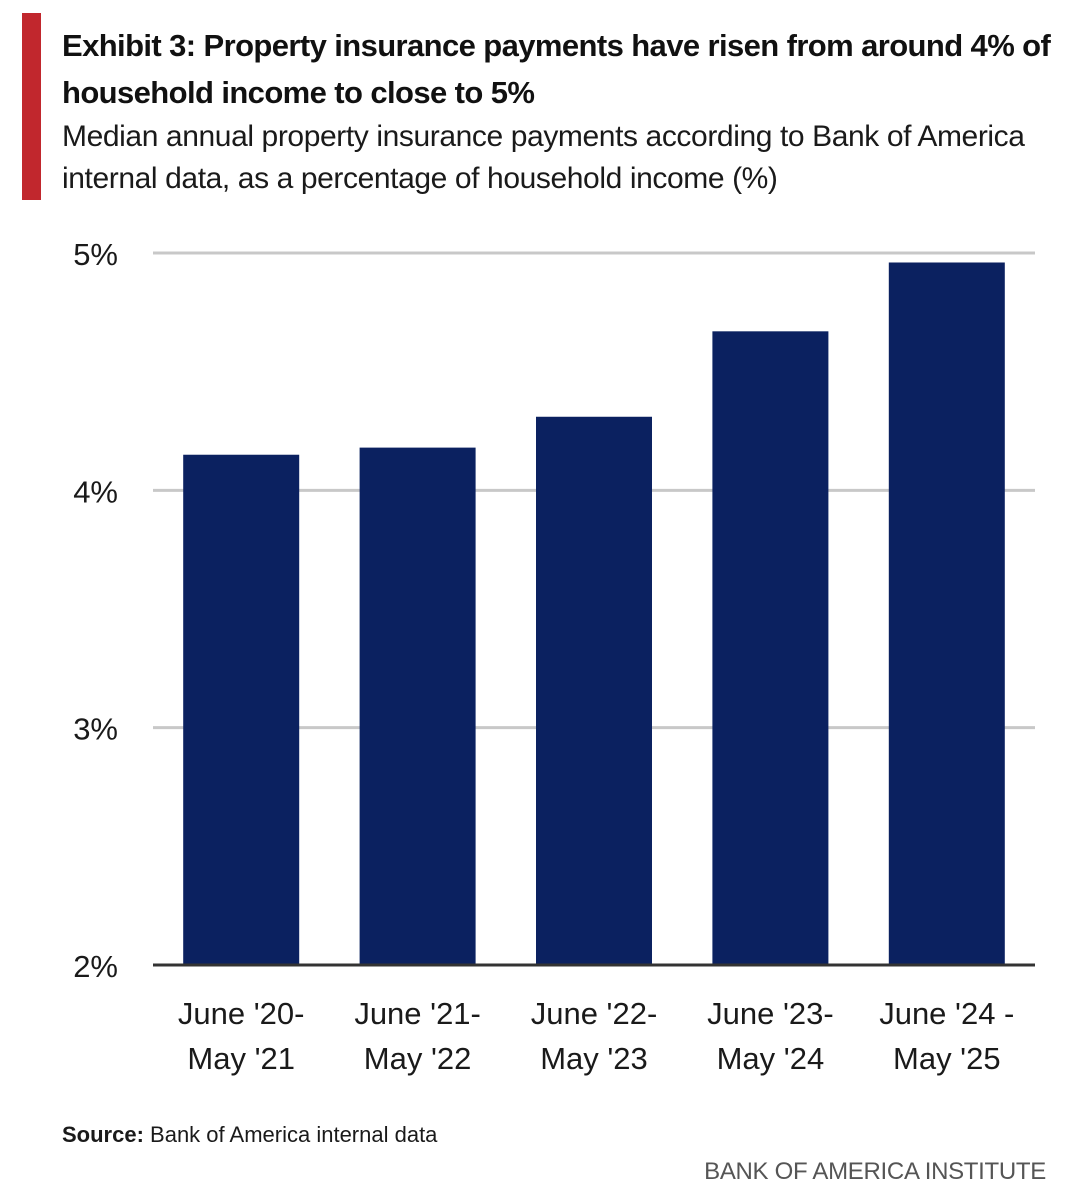 The image size is (1068, 1200). I want to click on y-tick-label: 3%, so click(95, 729).